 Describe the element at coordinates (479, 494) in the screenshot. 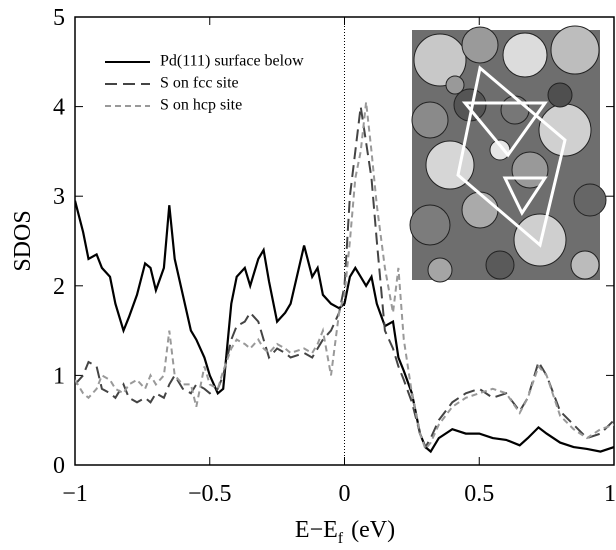

I see `x-tick-label: 0.5` at that location.